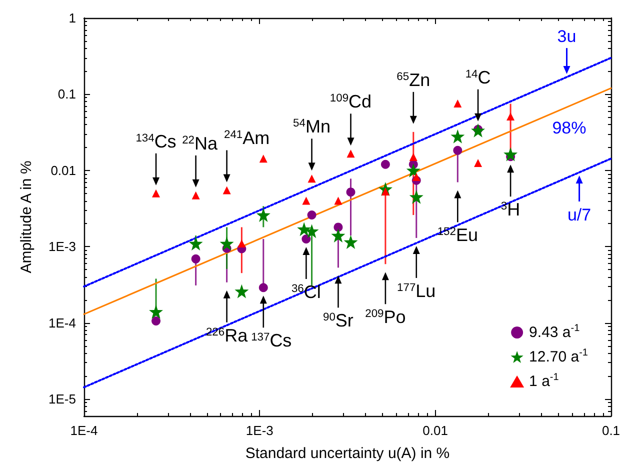  What do you see at coordinates (338, 320) in the screenshot?
I see `annotation: $^{90}$Sr` at bounding box center [338, 320].